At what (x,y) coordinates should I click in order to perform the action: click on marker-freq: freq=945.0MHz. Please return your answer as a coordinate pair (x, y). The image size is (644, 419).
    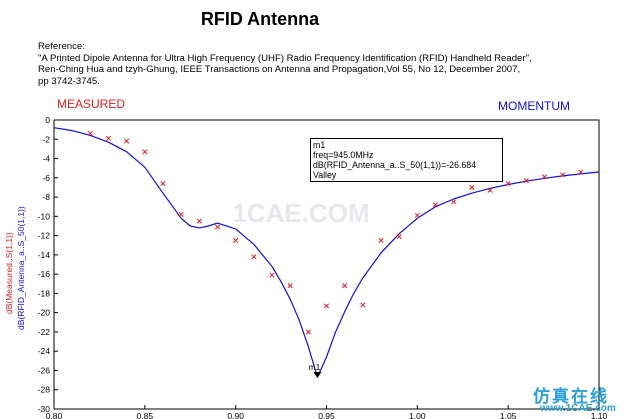
    Looking at the image, I should click on (343, 155).